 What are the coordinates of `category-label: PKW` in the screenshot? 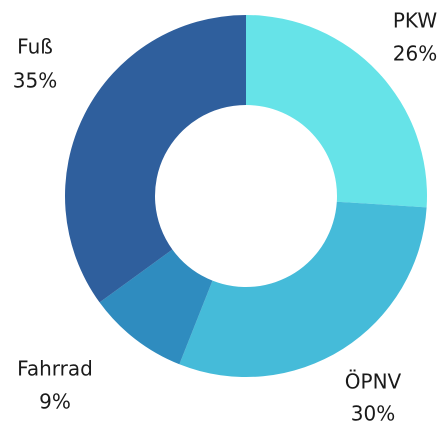 It's located at (415, 21).